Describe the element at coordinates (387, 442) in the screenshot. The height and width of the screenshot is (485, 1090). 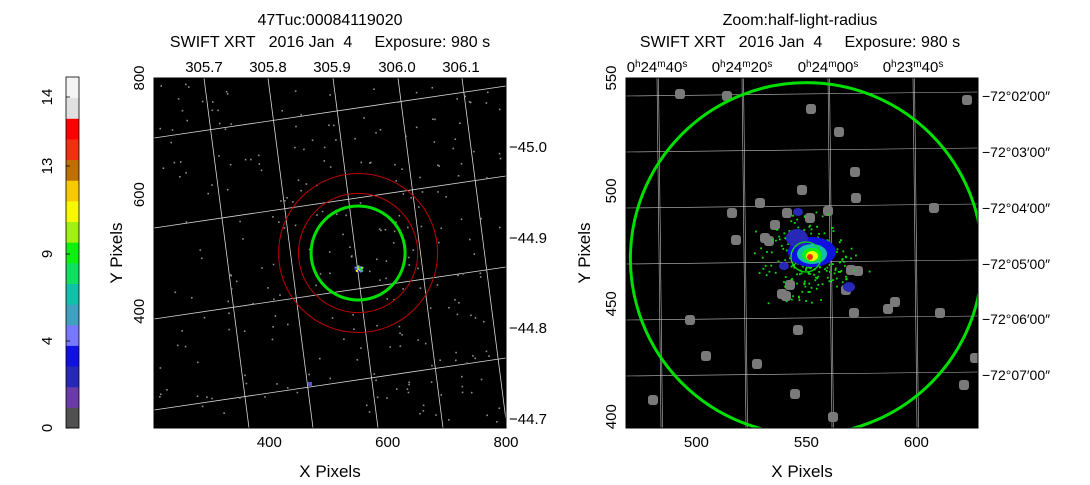
I see `left-x-tick-label: 600` at that location.